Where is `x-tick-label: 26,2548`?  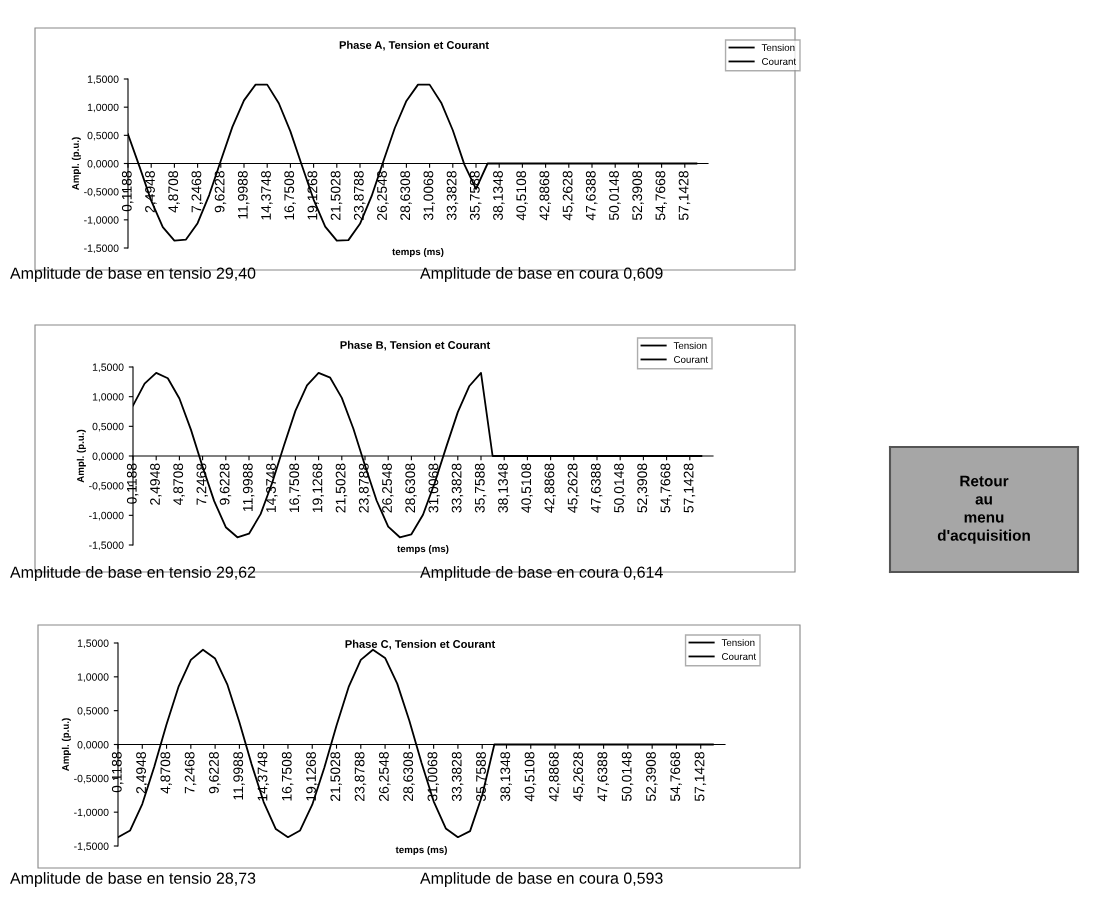 x-tick-label: 26,2548 is located at coordinates (384, 776).